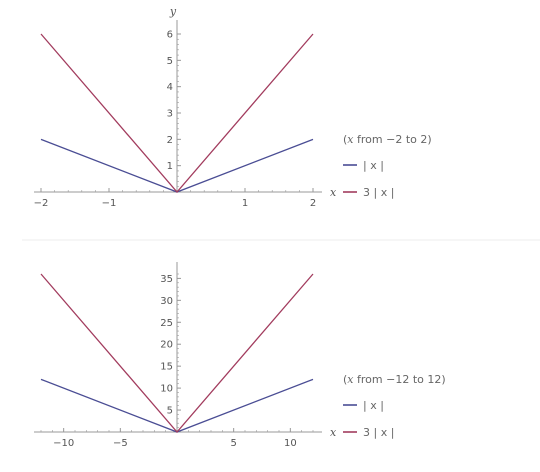 This screenshot has height=472, width=540. I want to click on x-tick-label: 10, so click(290, 443).